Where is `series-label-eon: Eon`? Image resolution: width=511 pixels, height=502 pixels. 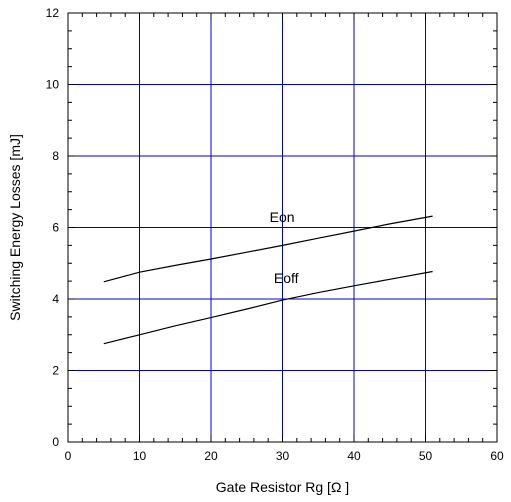
series-label-eon: Eon is located at coordinates (282, 217).